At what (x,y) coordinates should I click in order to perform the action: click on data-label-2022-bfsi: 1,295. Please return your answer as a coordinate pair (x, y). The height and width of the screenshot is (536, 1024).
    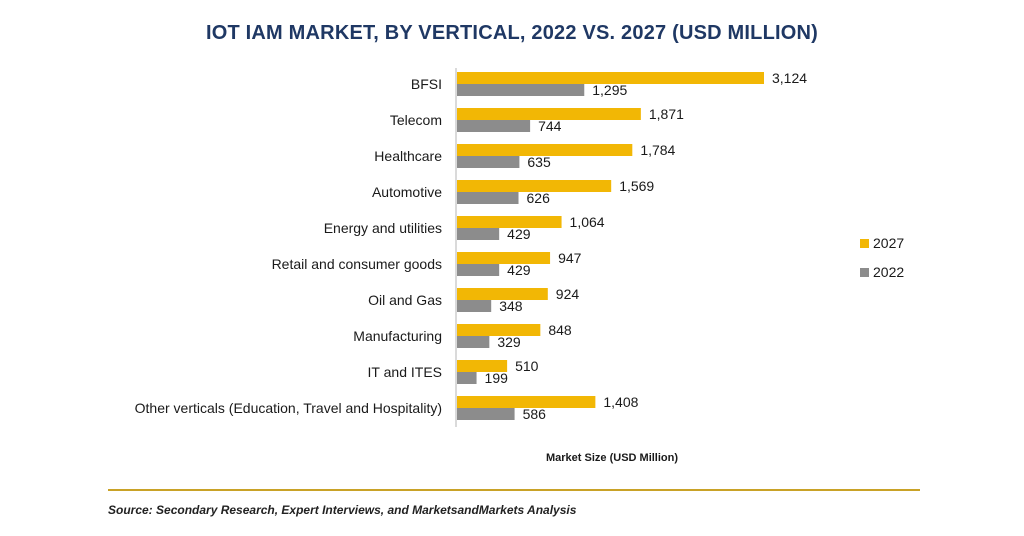
    Looking at the image, I should click on (609, 90).